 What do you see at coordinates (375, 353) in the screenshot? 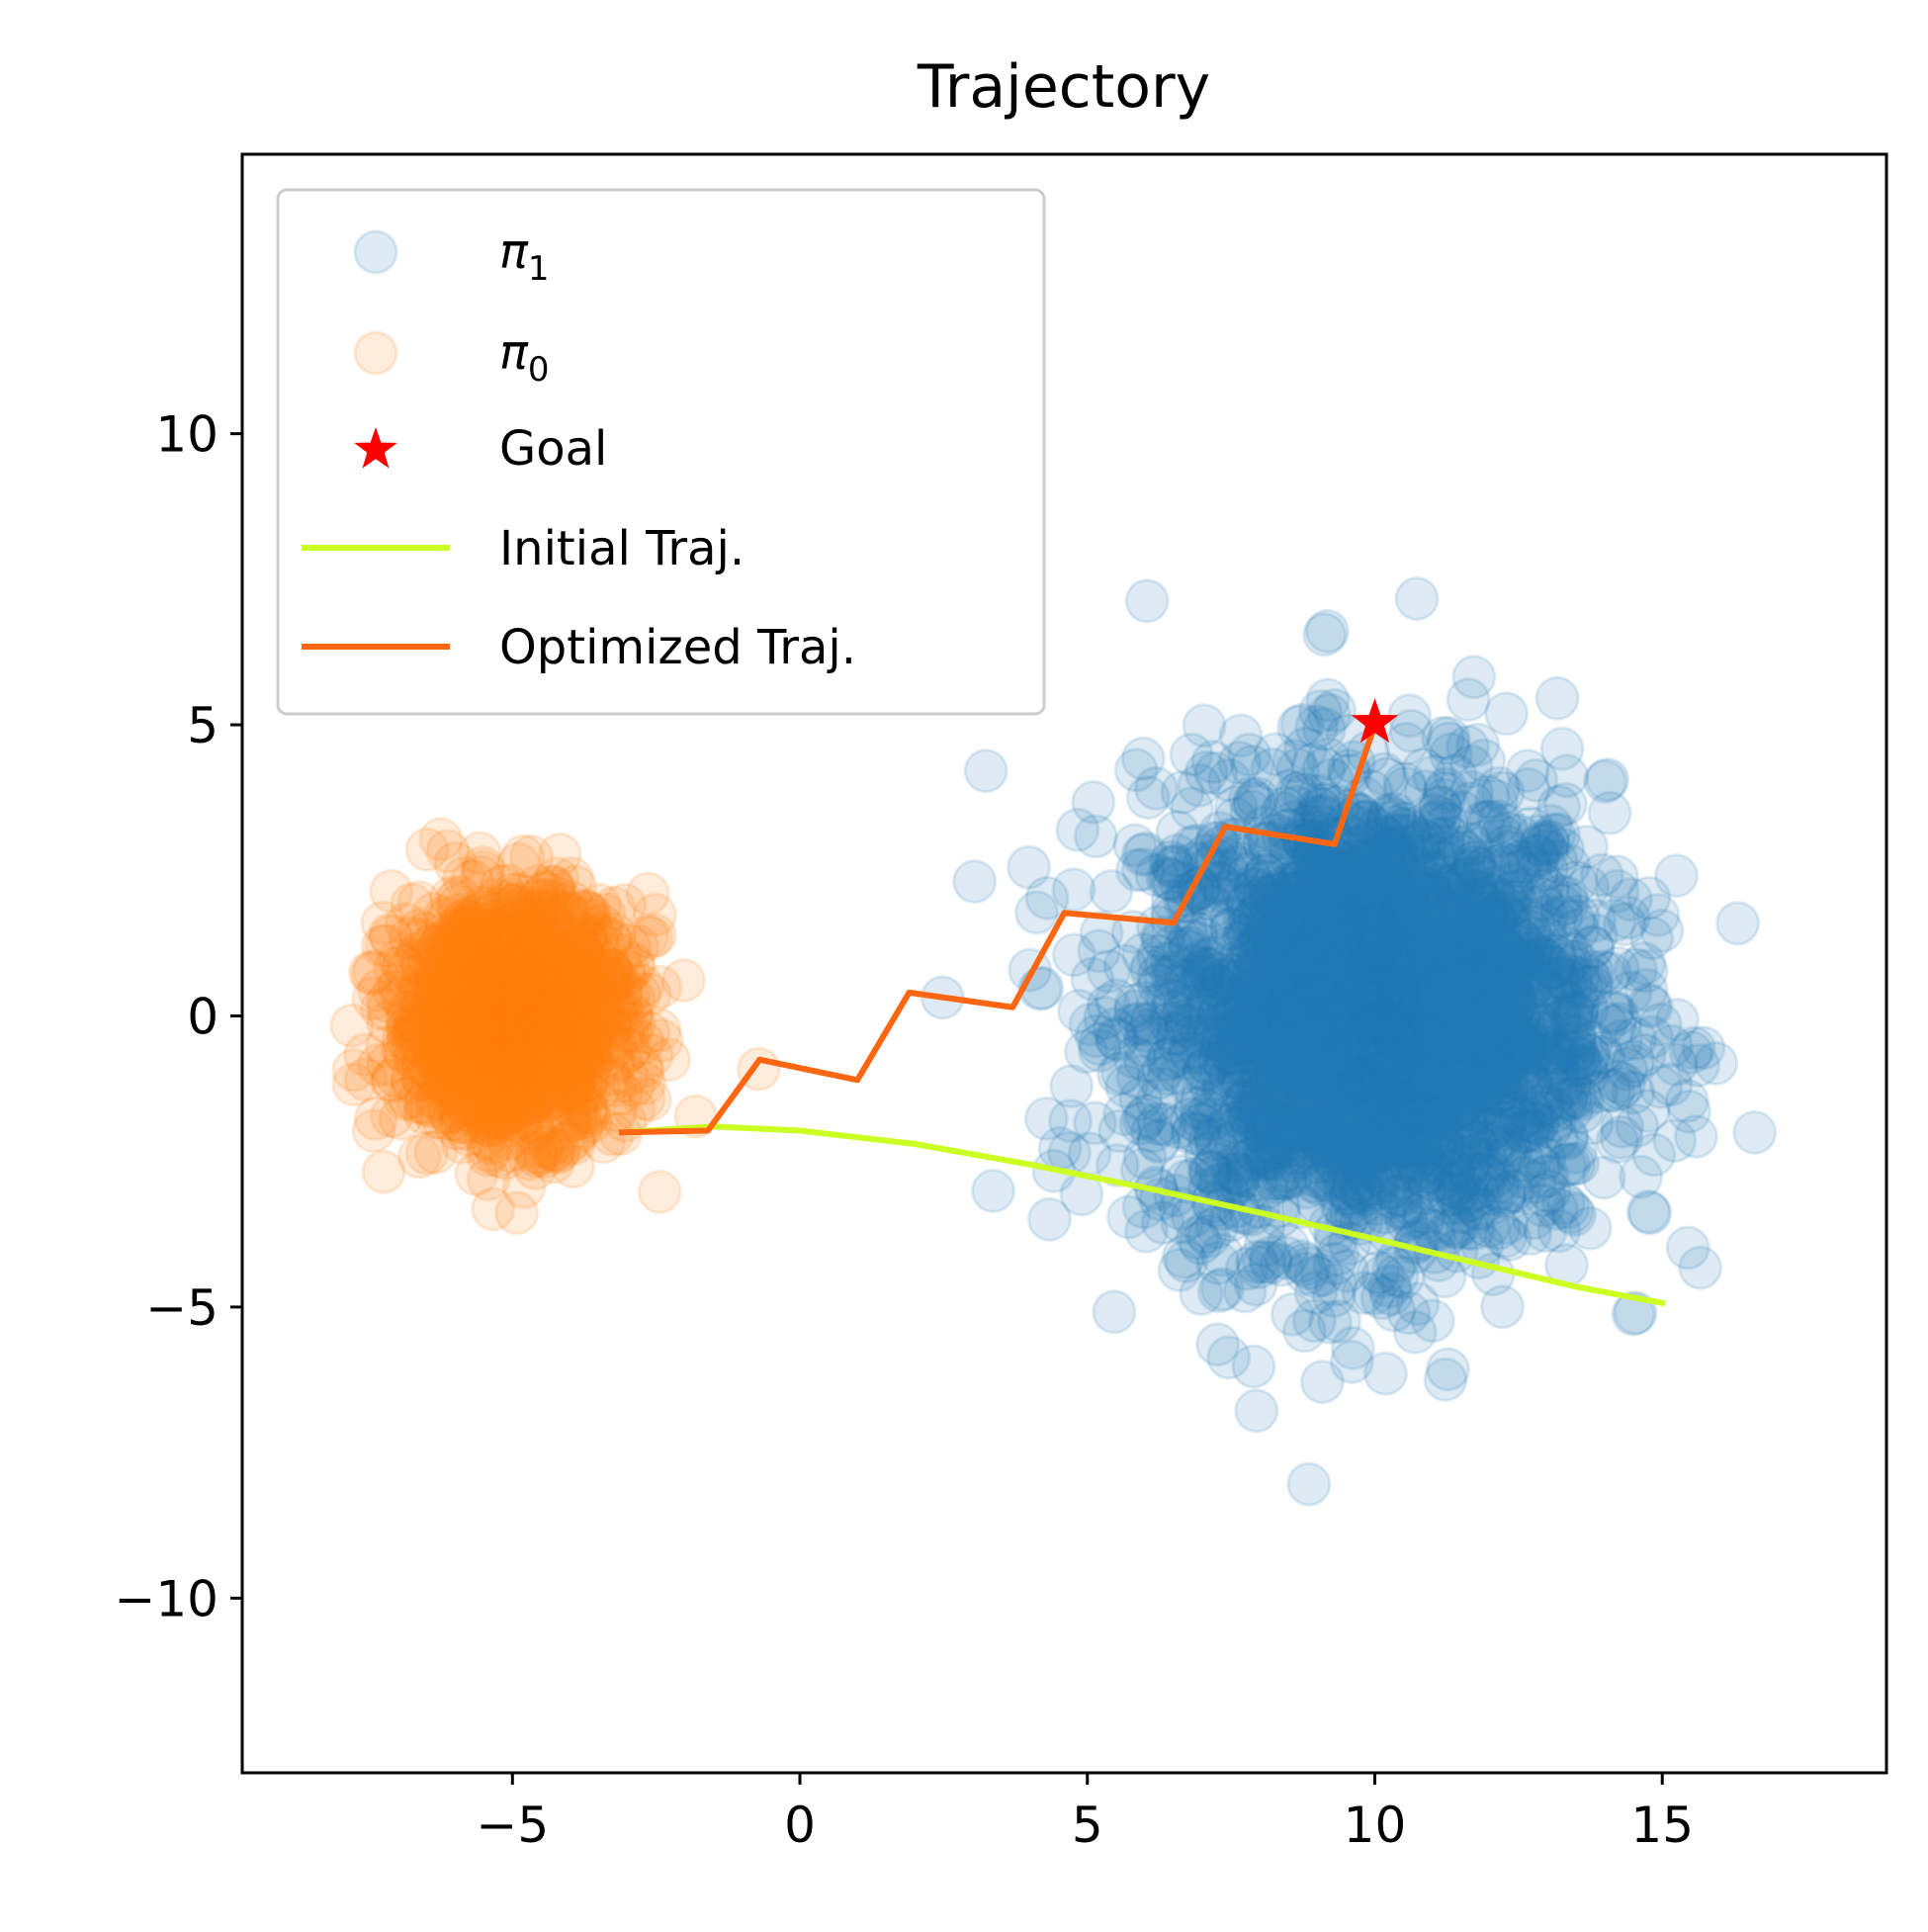
I see `legend-marker-pi0` at bounding box center [375, 353].